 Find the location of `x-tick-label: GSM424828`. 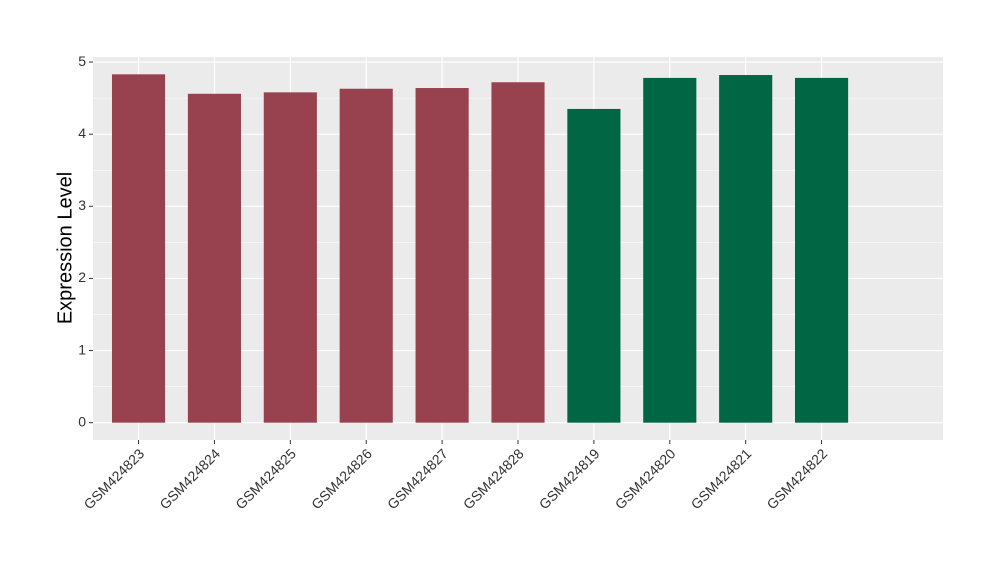

x-tick-label: GSM424828 is located at coordinates (493, 478).